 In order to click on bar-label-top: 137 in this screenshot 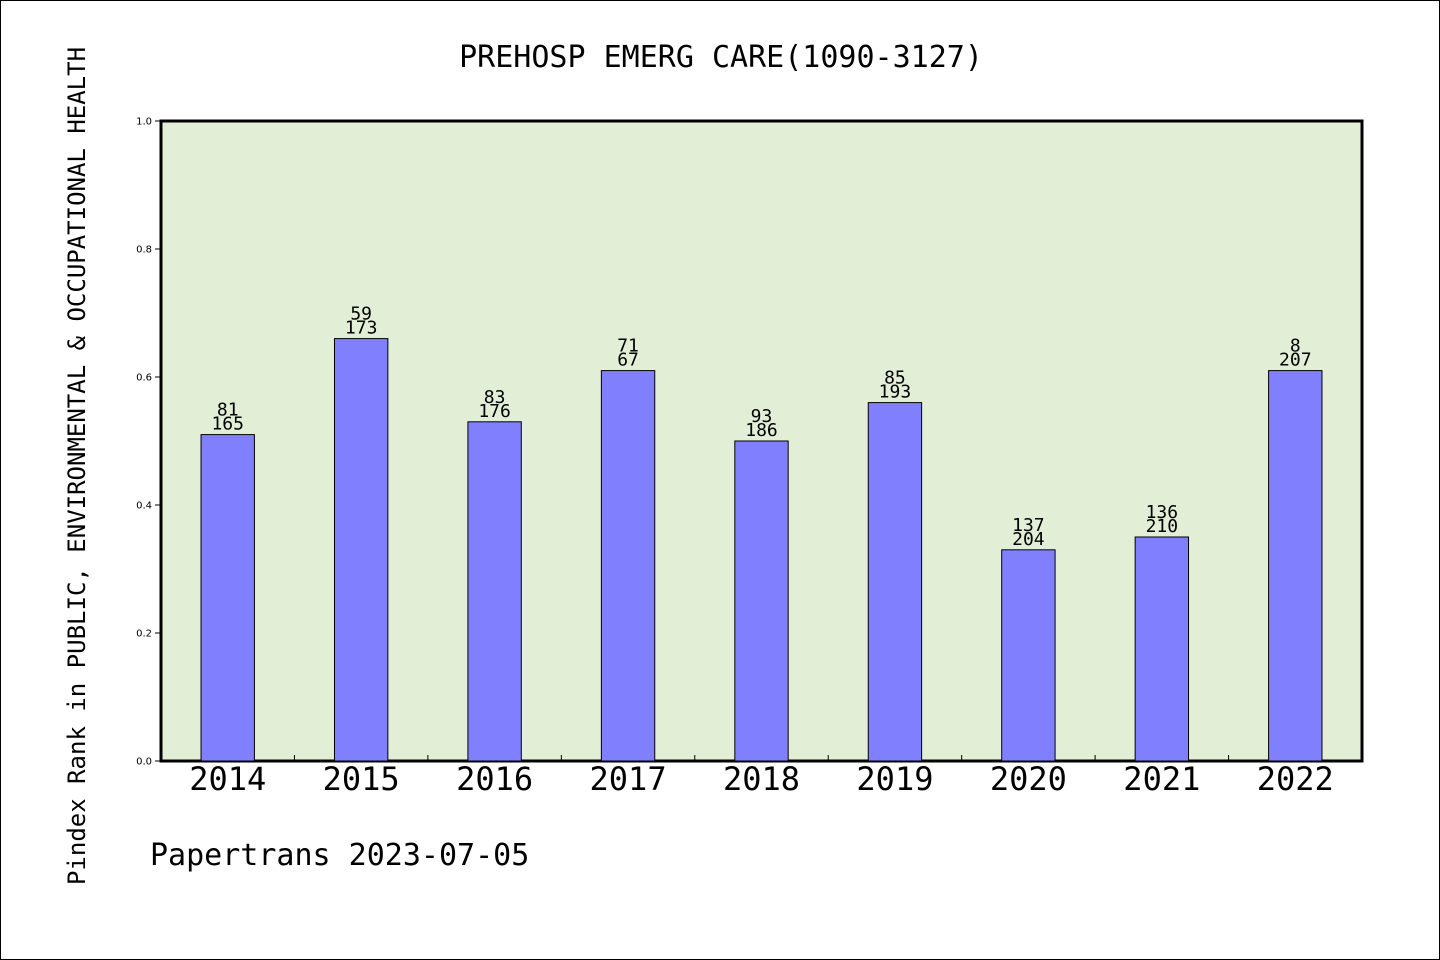, I will do `click(1028, 525)`.